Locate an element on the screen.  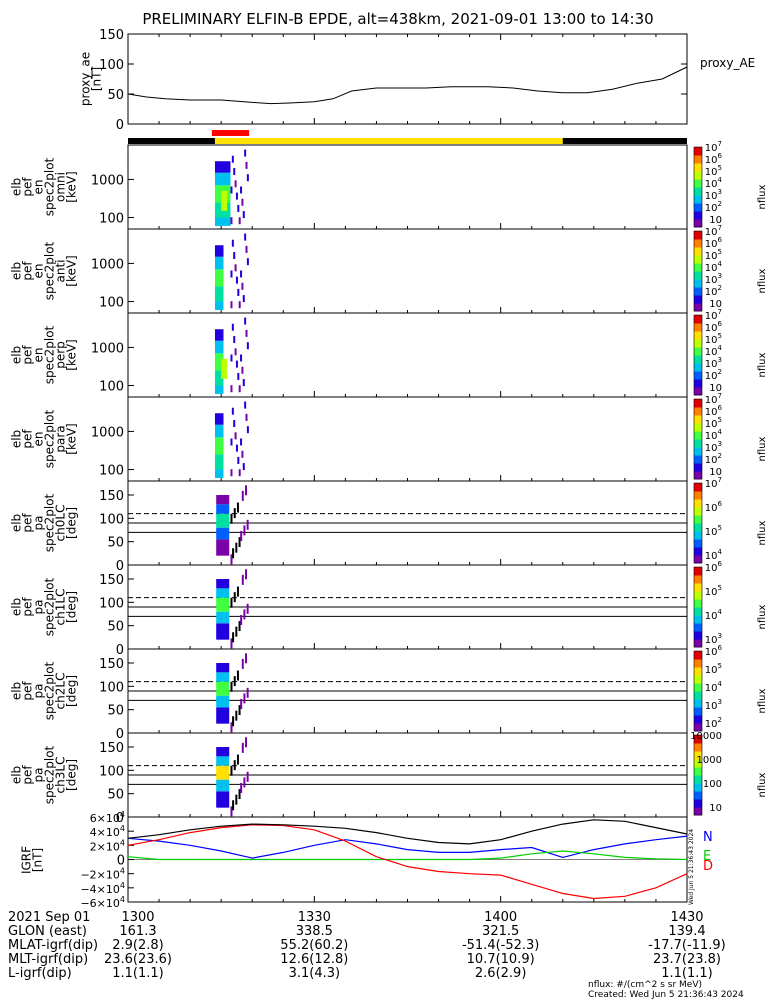
ae-ytick-label: 100 is located at coordinates (111, 65).